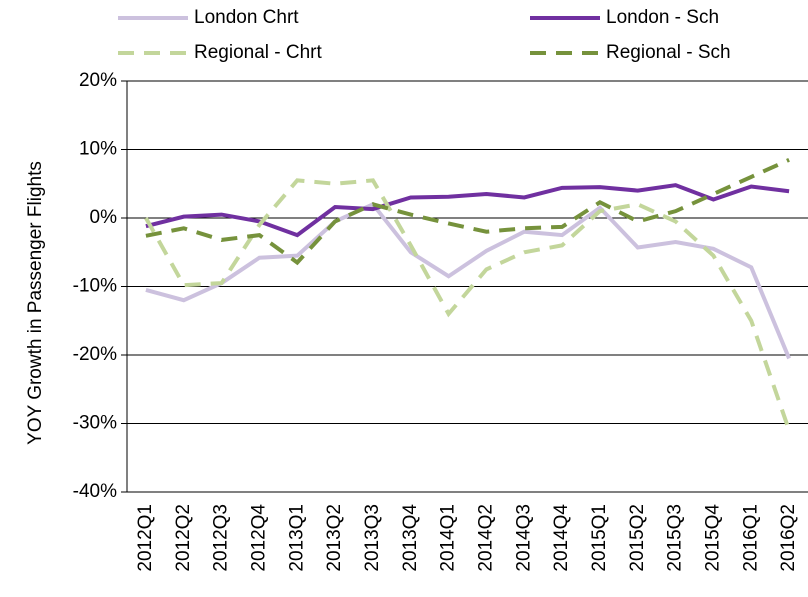 The width and height of the screenshot is (808, 597). What do you see at coordinates (98, 80) in the screenshot?
I see `y-tick-label: 20%` at bounding box center [98, 80].